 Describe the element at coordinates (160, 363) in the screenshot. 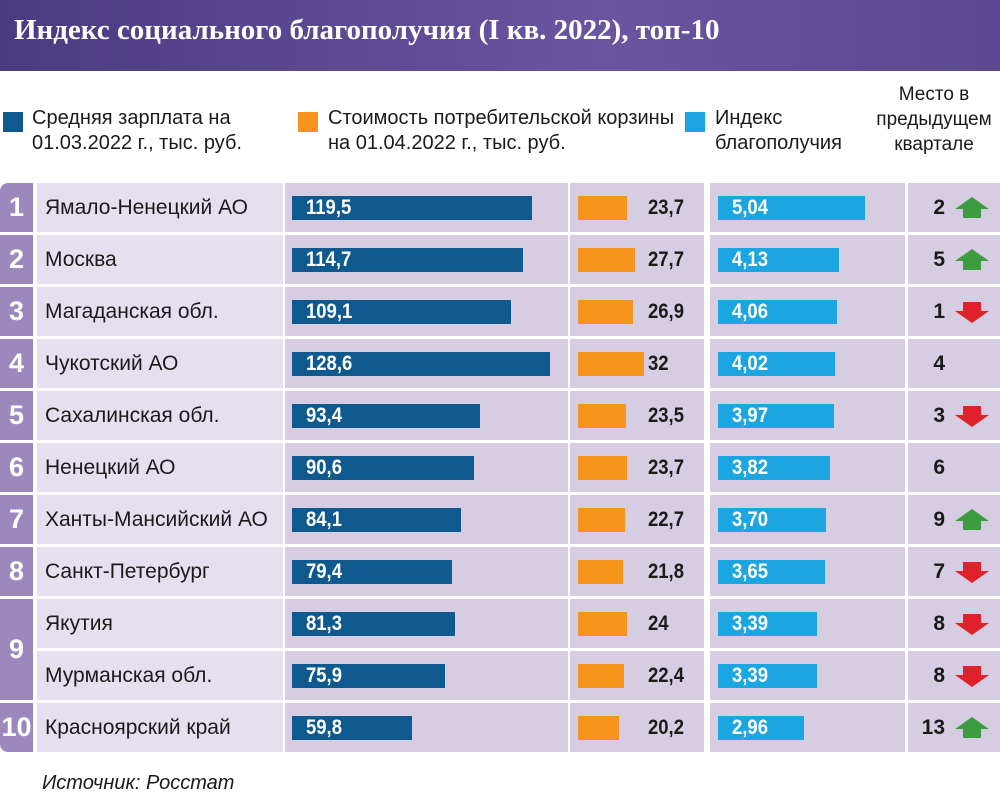

I see `region-name: Чукотский АО` at that location.